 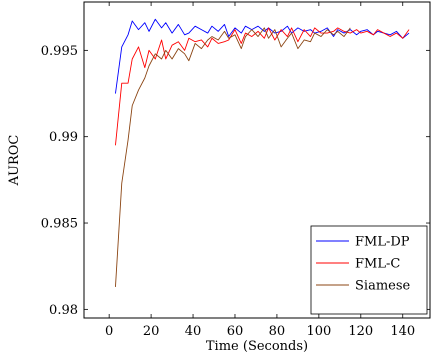 What do you see at coordinates (151, 331) in the screenshot?
I see `x-tick-label: 20` at bounding box center [151, 331].